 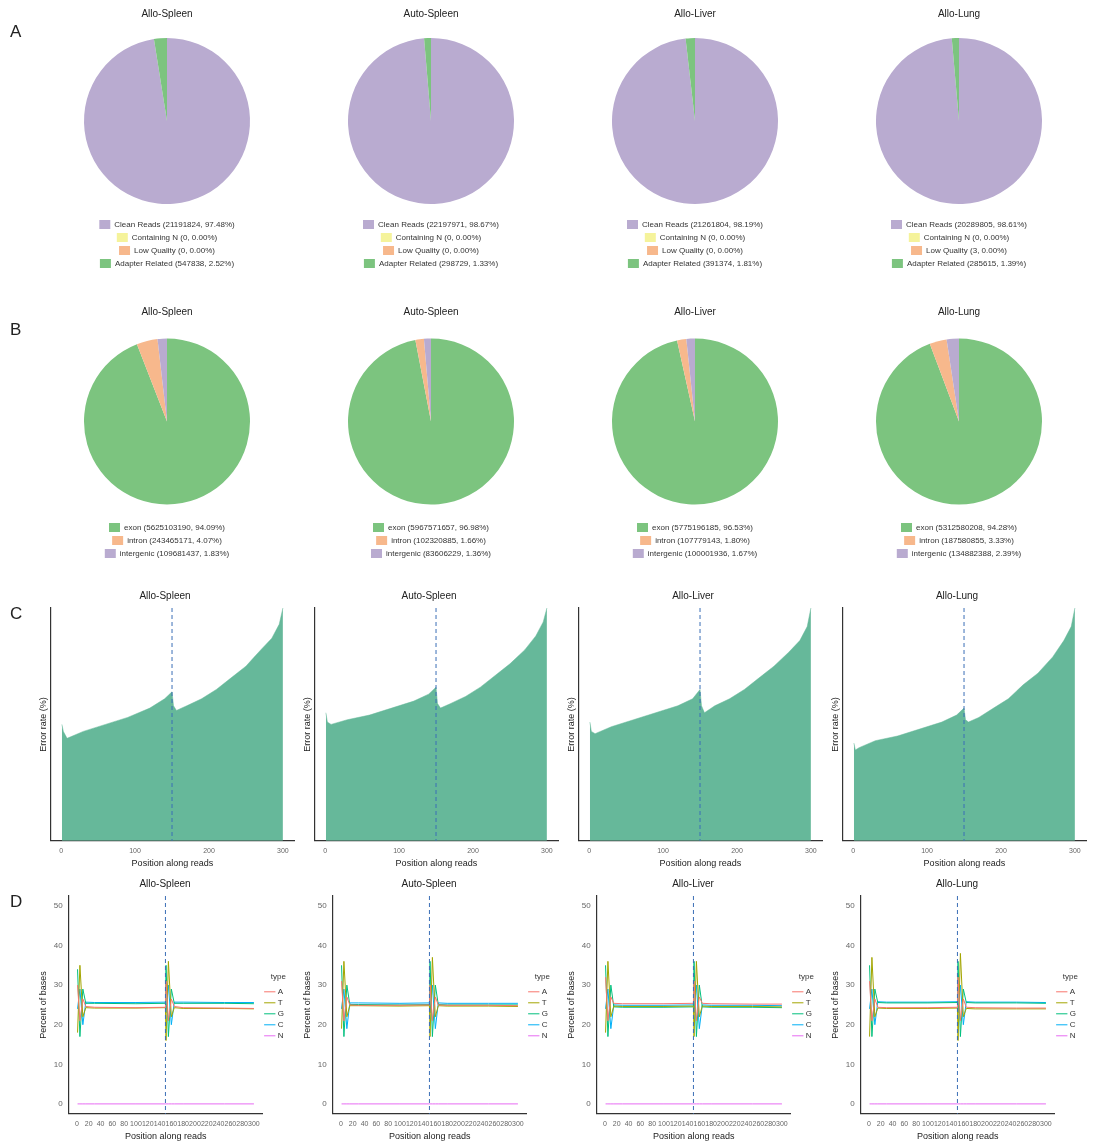 What do you see at coordinates (966, 553) in the screenshot?
I see `legend-label: intergenic (134882388, 2.39%)` at bounding box center [966, 553].